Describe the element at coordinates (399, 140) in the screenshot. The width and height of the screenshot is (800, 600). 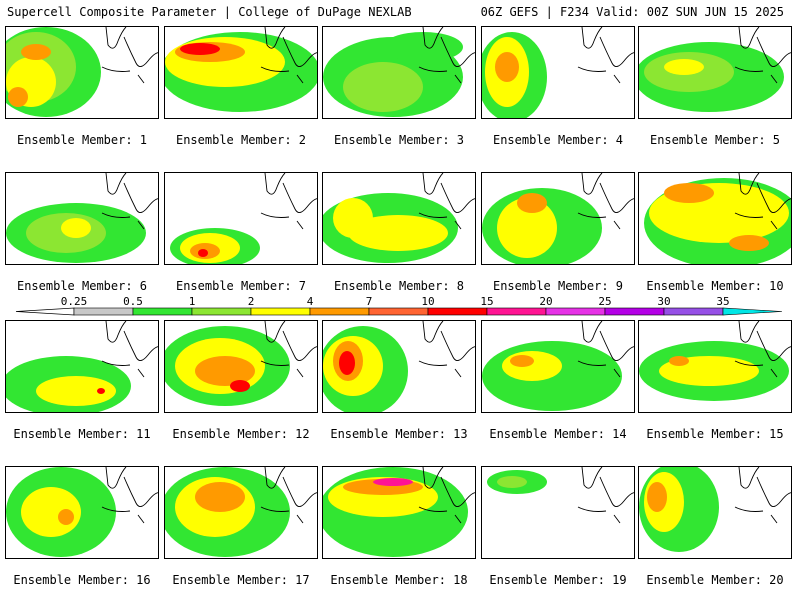
I see `ensemble-member-label: Ensemble Member: 3` at that location.